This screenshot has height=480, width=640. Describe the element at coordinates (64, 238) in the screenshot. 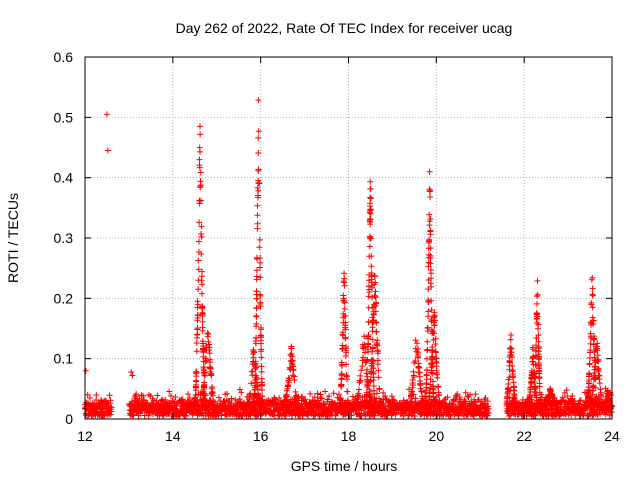

I see `y-tick-labels: 0 0.1 0.2 0.3 0.4 0.5 0.6` at that location.